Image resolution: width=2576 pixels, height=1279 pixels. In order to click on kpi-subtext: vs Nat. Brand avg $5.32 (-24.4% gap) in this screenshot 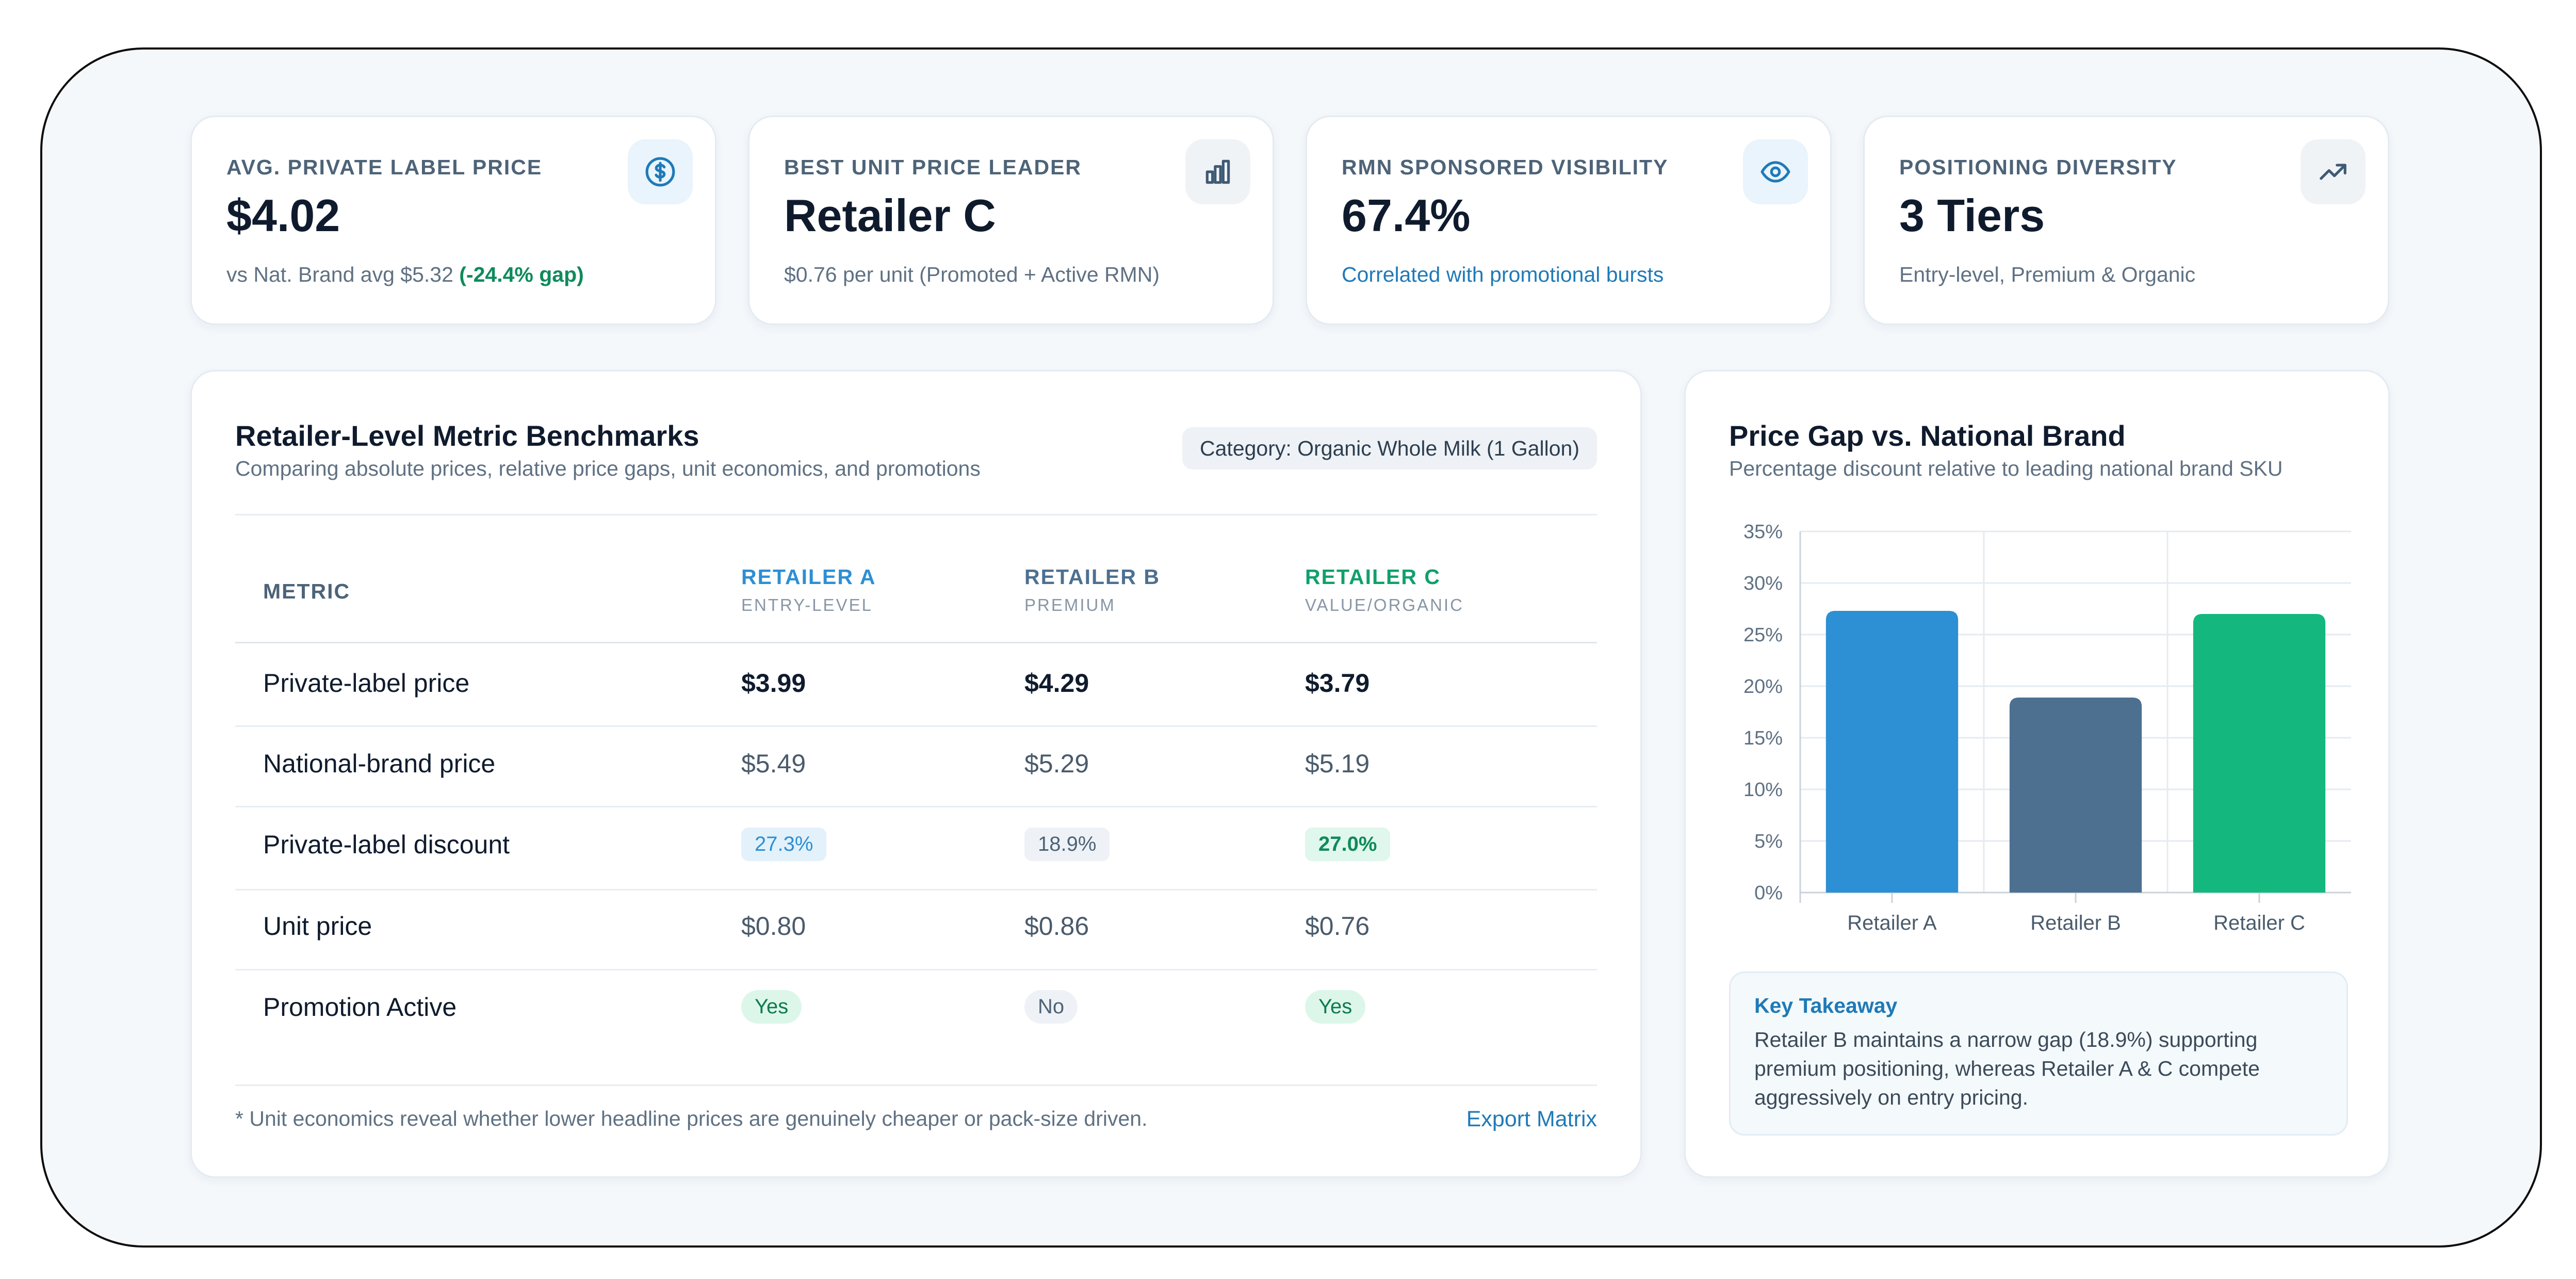, I will do `click(405, 275)`.